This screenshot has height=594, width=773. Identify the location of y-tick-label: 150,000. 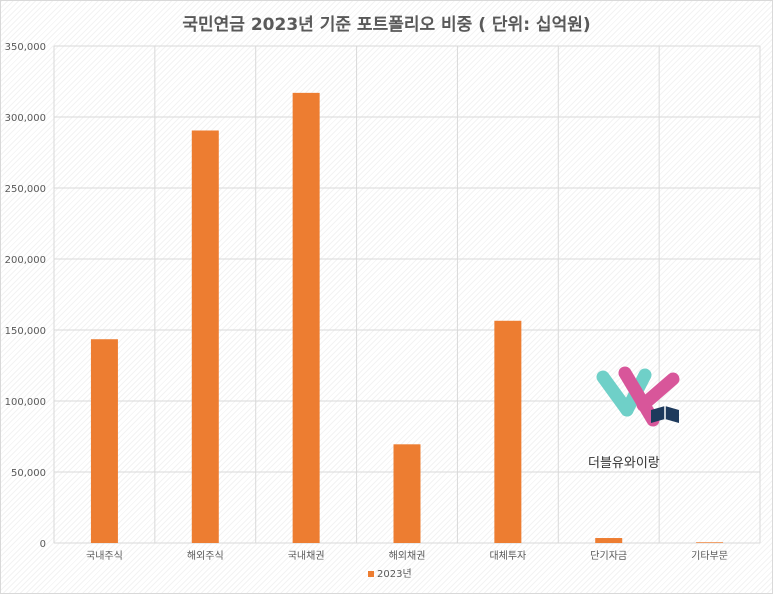
(25, 331).